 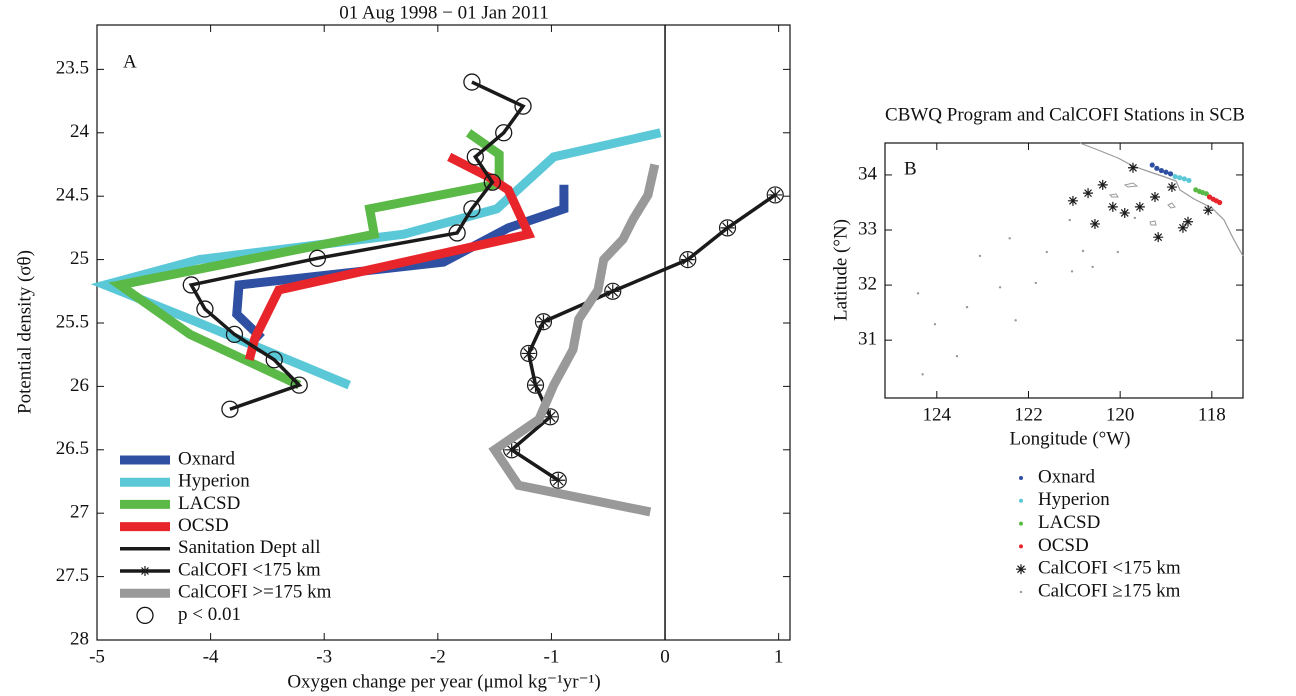 What do you see at coordinates (249, 547) in the screenshot?
I see `legend-label: Sanitation Dept all` at bounding box center [249, 547].